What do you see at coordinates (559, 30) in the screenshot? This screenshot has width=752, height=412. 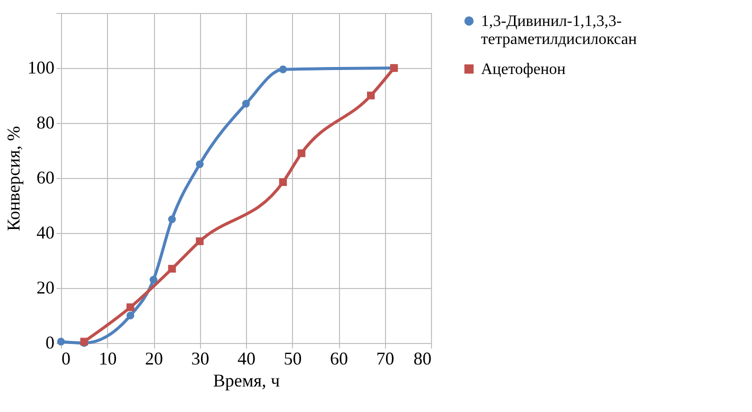 I see `legend-label: 1,3-Дивинил-1,1,3,3-тетраметилдисилоксан` at bounding box center [559, 30].